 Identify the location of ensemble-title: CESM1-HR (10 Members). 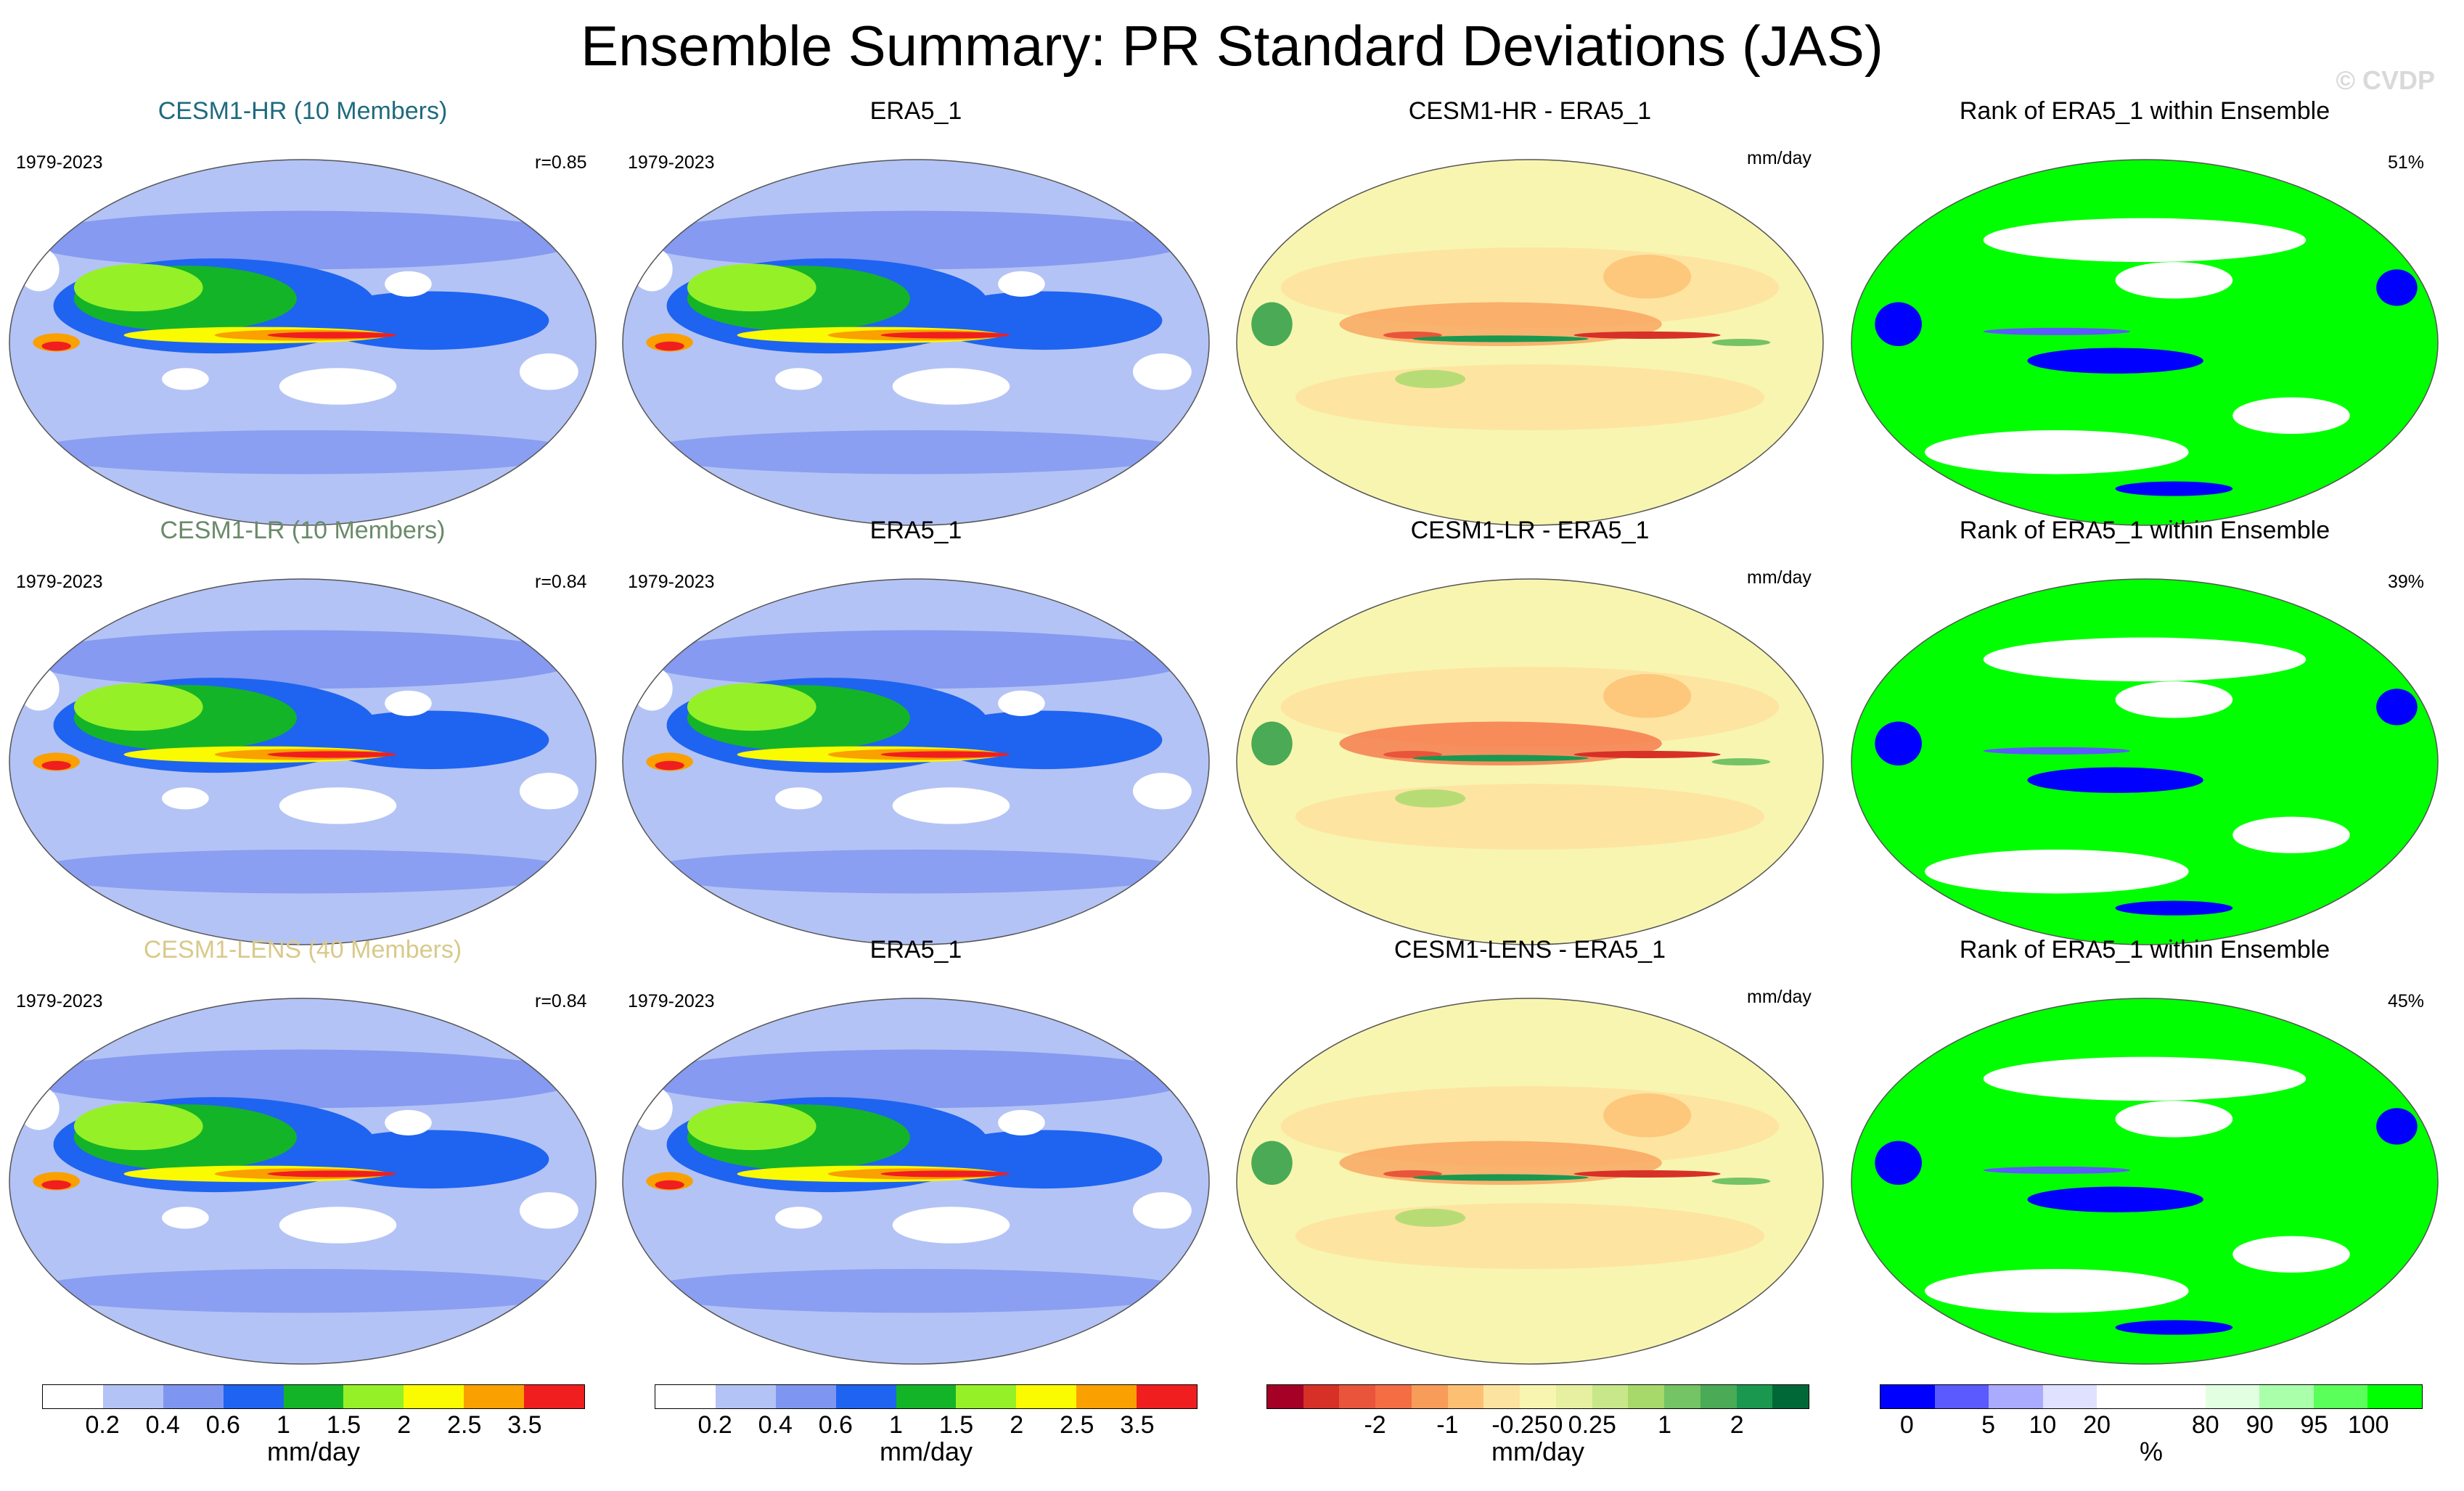
(302, 111).